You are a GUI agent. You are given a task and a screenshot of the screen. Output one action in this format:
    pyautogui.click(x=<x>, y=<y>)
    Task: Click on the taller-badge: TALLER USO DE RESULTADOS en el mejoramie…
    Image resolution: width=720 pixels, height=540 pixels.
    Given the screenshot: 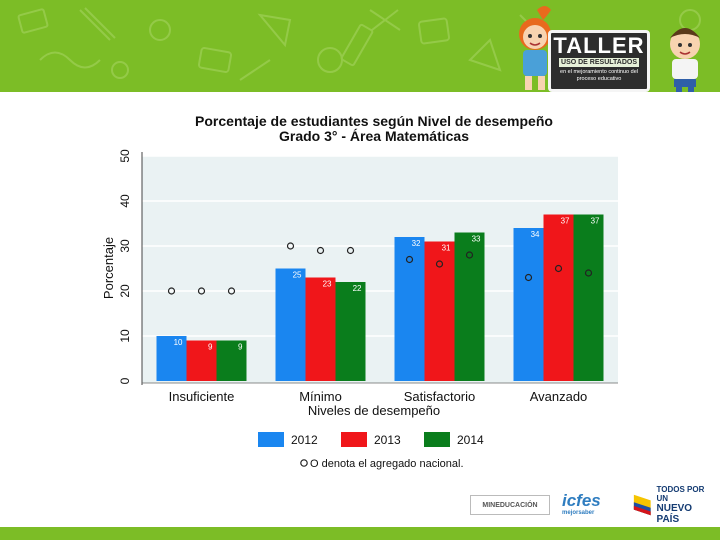 What is the action you would take?
    pyautogui.click(x=599, y=61)
    